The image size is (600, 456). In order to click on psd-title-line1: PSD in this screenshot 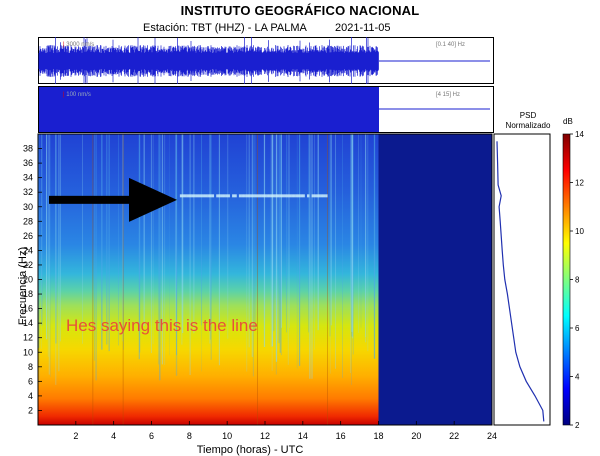, I will do `click(528, 115)`.